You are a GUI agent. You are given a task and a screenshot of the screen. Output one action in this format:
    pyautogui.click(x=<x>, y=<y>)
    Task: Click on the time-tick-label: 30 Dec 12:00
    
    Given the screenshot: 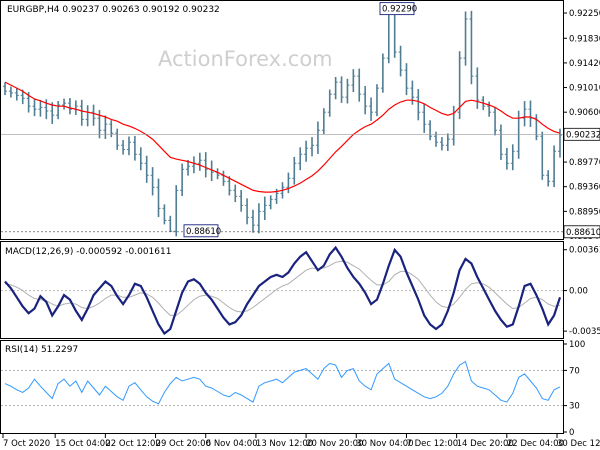 What is the action you would take?
    pyautogui.click(x=578, y=444)
    